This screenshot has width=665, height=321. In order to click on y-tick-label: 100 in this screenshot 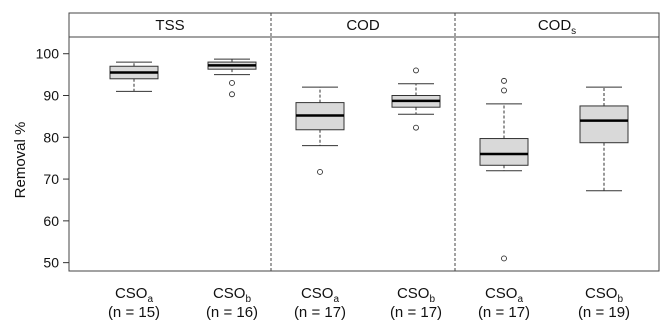, I will do `click(48, 54)`.